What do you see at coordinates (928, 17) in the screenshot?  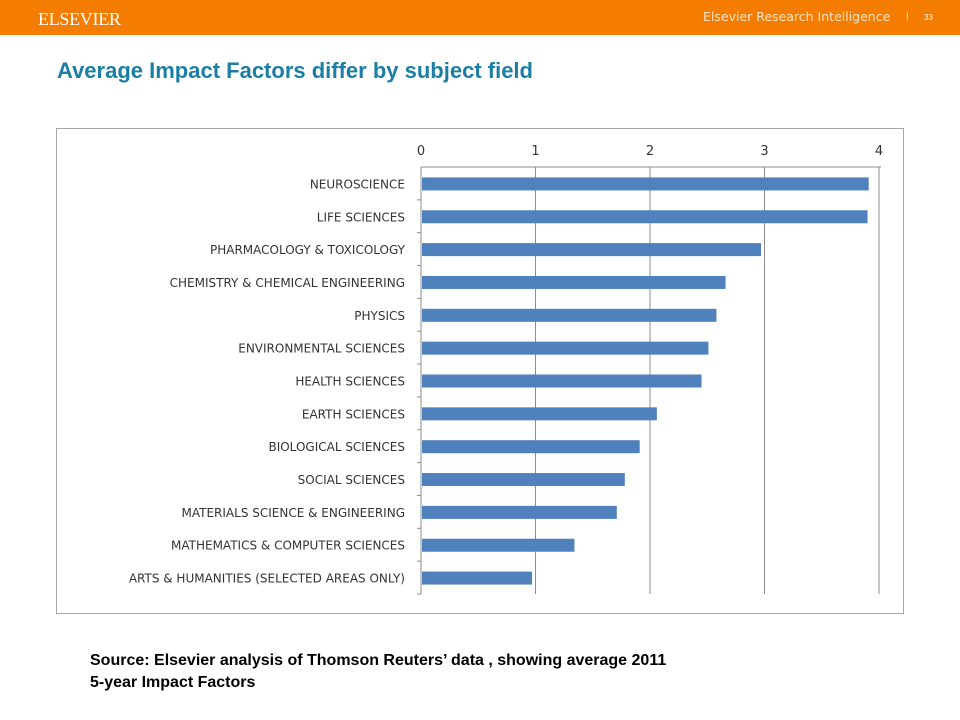 I see `page-number: 33` at bounding box center [928, 17].